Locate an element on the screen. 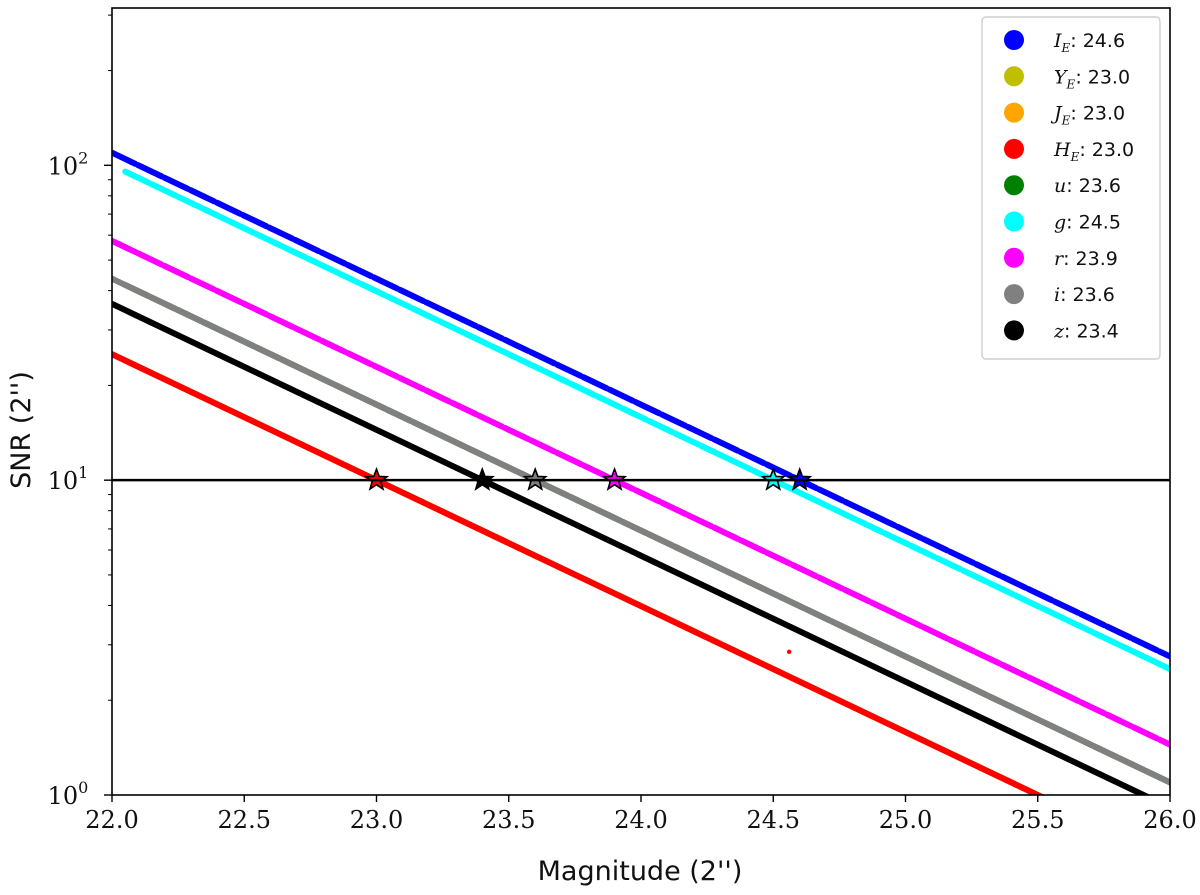 This screenshot has height=895, width=1200. legend-label: YE: 23.0 is located at coordinates (1092, 78).